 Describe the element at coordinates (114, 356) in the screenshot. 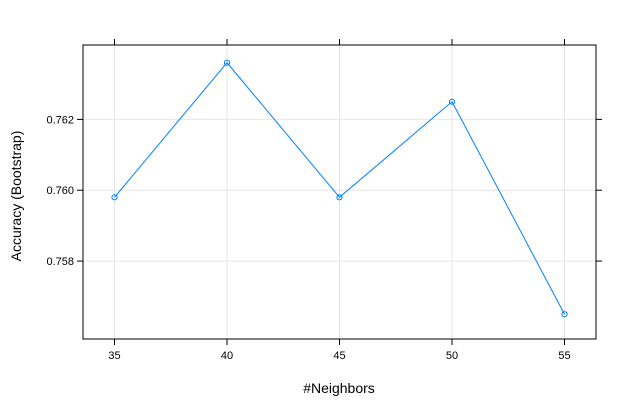

I see `x-tick-label: 35` at that location.